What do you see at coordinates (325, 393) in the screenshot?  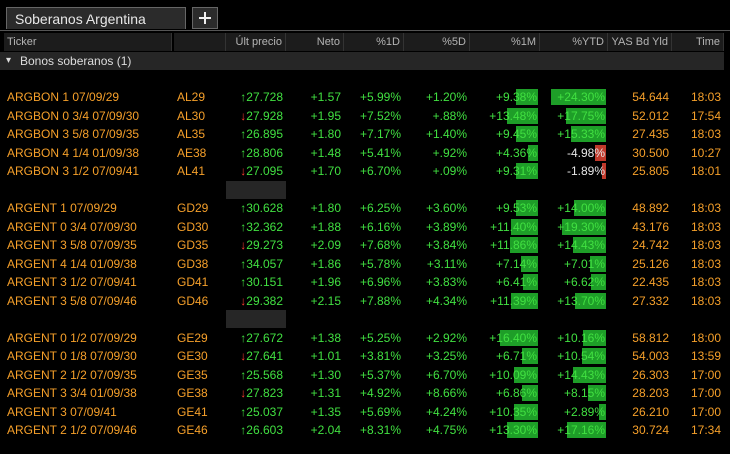 I see `net-change: +1.31` at bounding box center [325, 393].